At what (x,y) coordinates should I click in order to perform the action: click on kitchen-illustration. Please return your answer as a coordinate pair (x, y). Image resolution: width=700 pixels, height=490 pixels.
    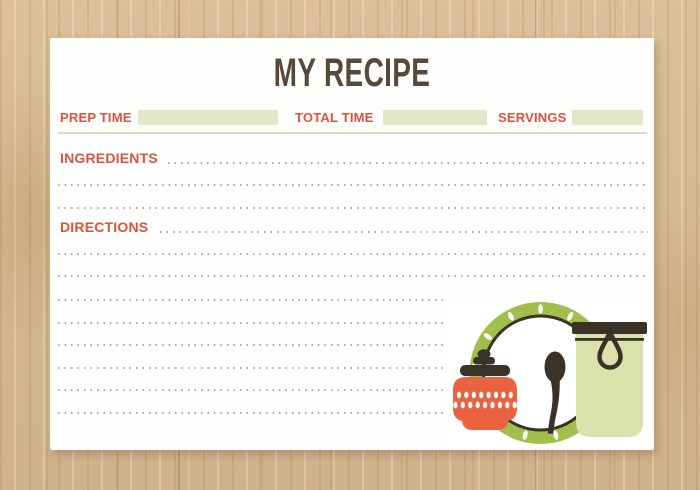
    Looking at the image, I should click on (549, 374).